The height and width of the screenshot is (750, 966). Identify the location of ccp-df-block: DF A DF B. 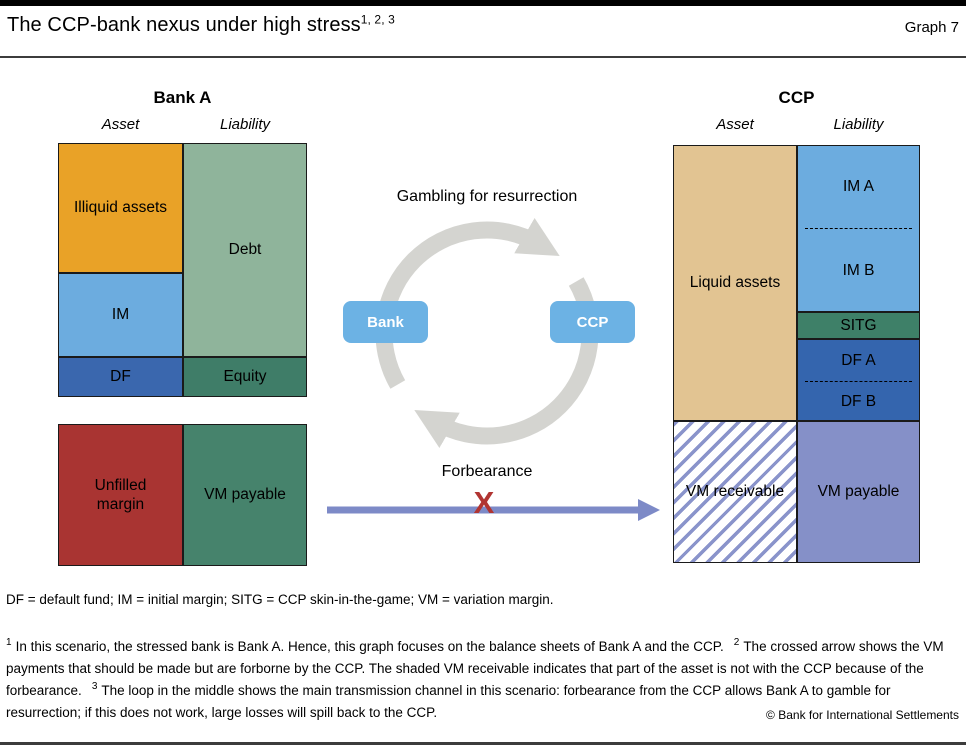
(858, 380).